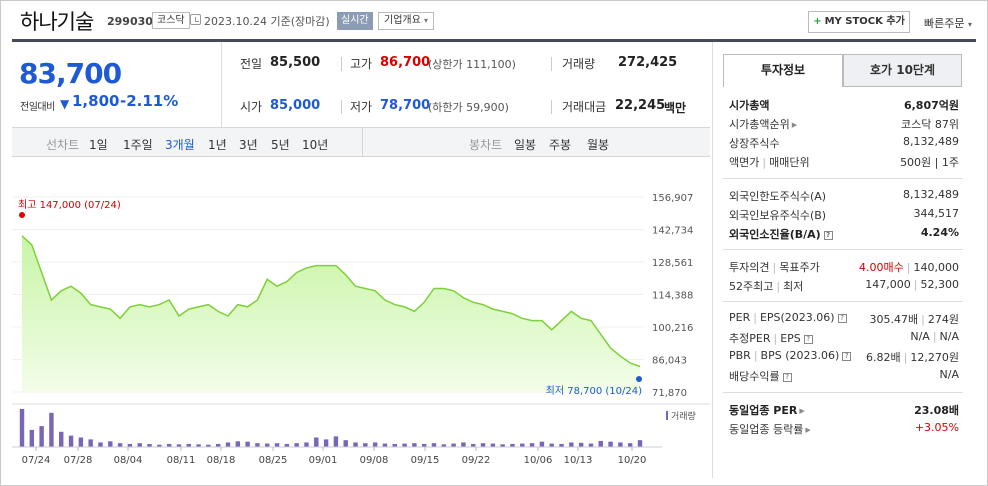 The image size is (988, 486). Describe the element at coordinates (943, 319) in the screenshot. I see `eps-value: 274원` at that location.